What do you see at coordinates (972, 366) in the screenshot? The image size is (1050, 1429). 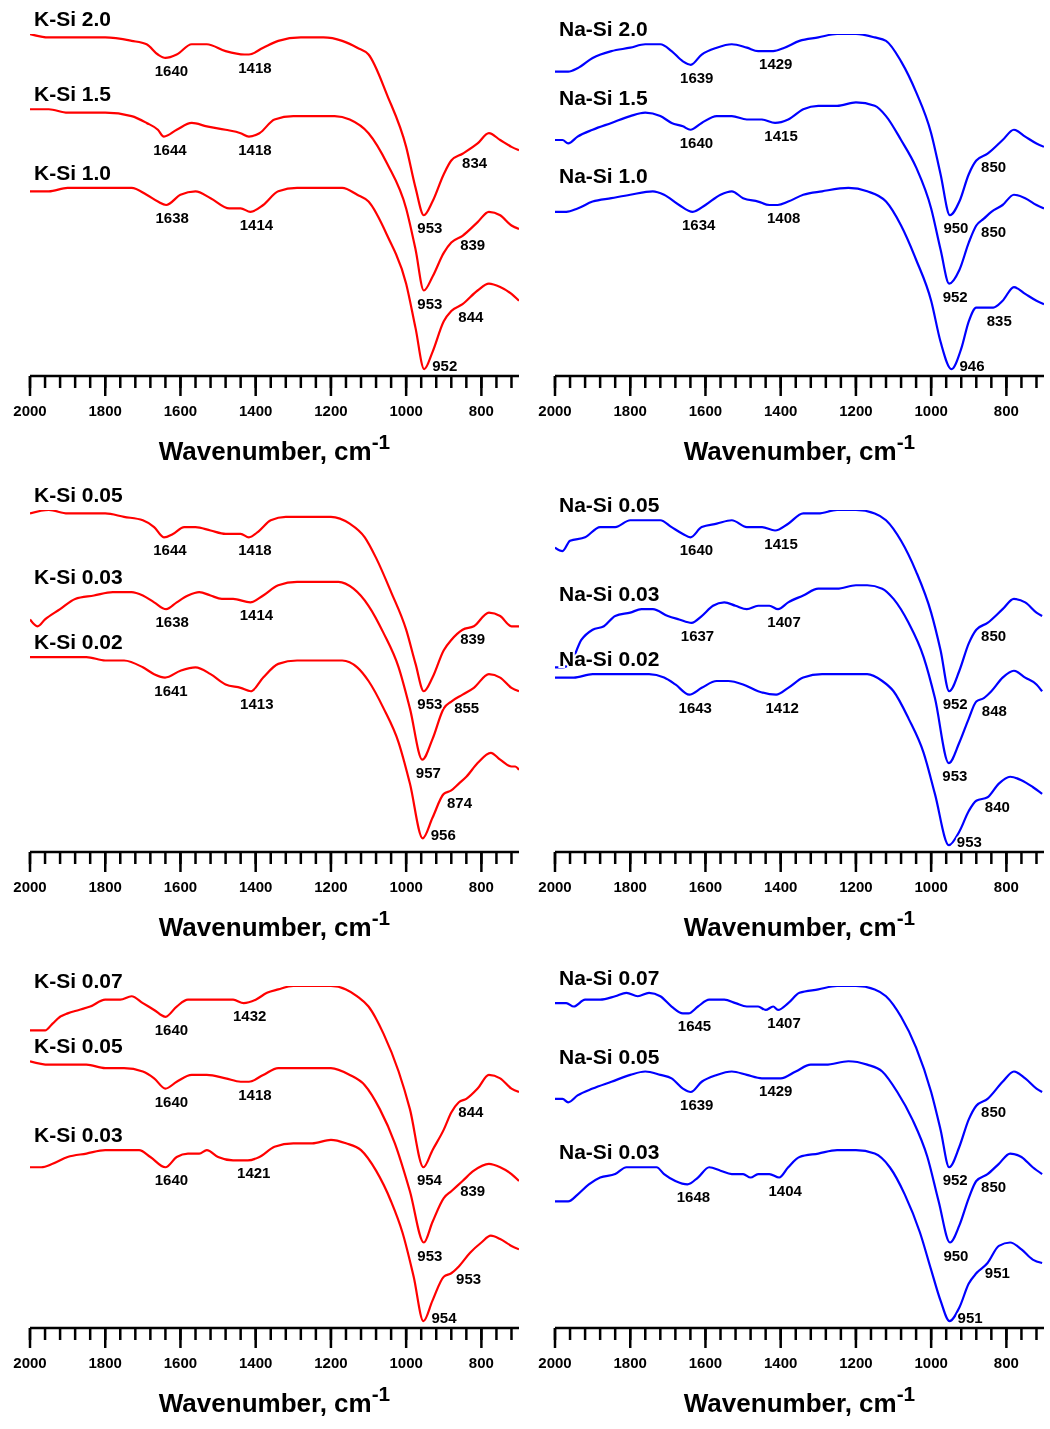 I see `annotation: 946` at bounding box center [972, 366].